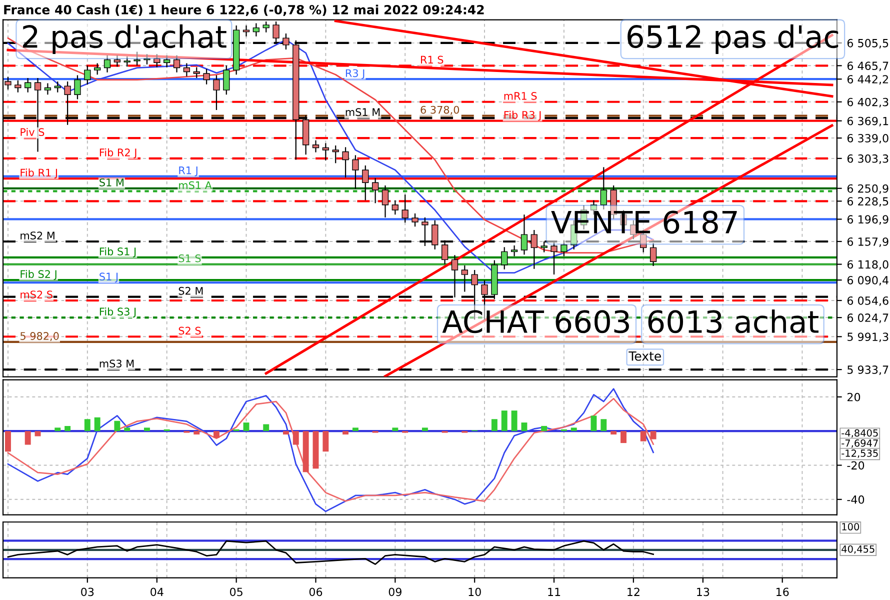 Image resolution: width=890 pixels, height=600 pixels. What do you see at coordinates (868, 337) in the screenshot?
I see `y-tick-label: 5 991,3` at bounding box center [868, 337].